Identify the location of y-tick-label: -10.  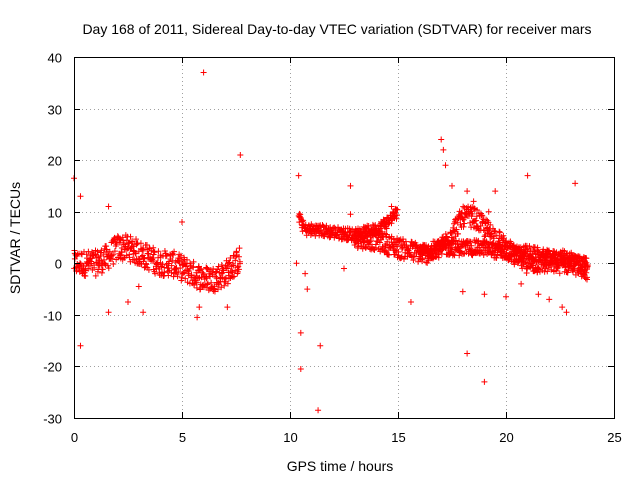
(52, 316).